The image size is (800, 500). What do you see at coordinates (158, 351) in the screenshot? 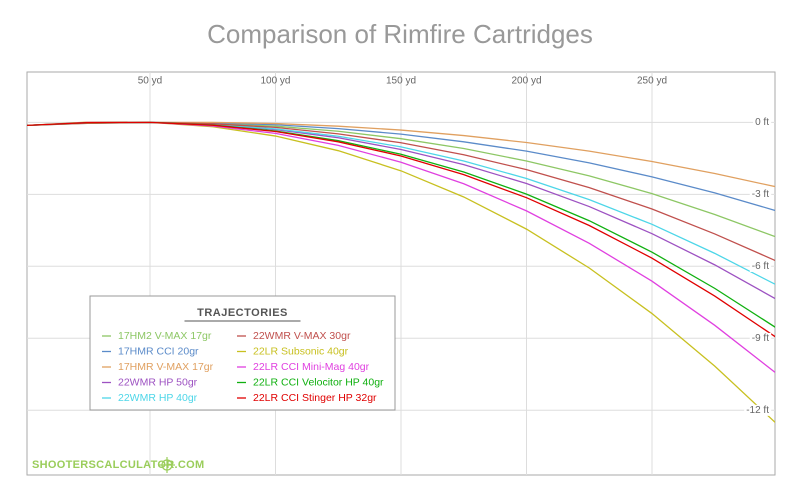
I see `legend-label: 17HMR CCI 20gr` at bounding box center [158, 351].